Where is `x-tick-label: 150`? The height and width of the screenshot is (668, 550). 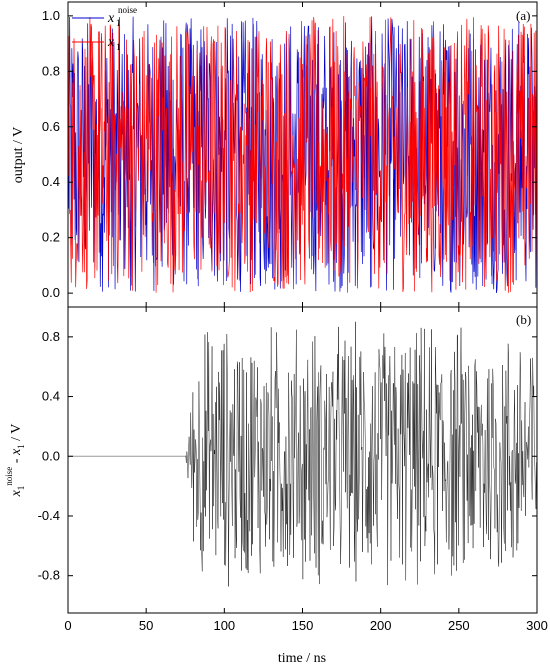
x-tick-label: 150 is located at coordinates (303, 625).